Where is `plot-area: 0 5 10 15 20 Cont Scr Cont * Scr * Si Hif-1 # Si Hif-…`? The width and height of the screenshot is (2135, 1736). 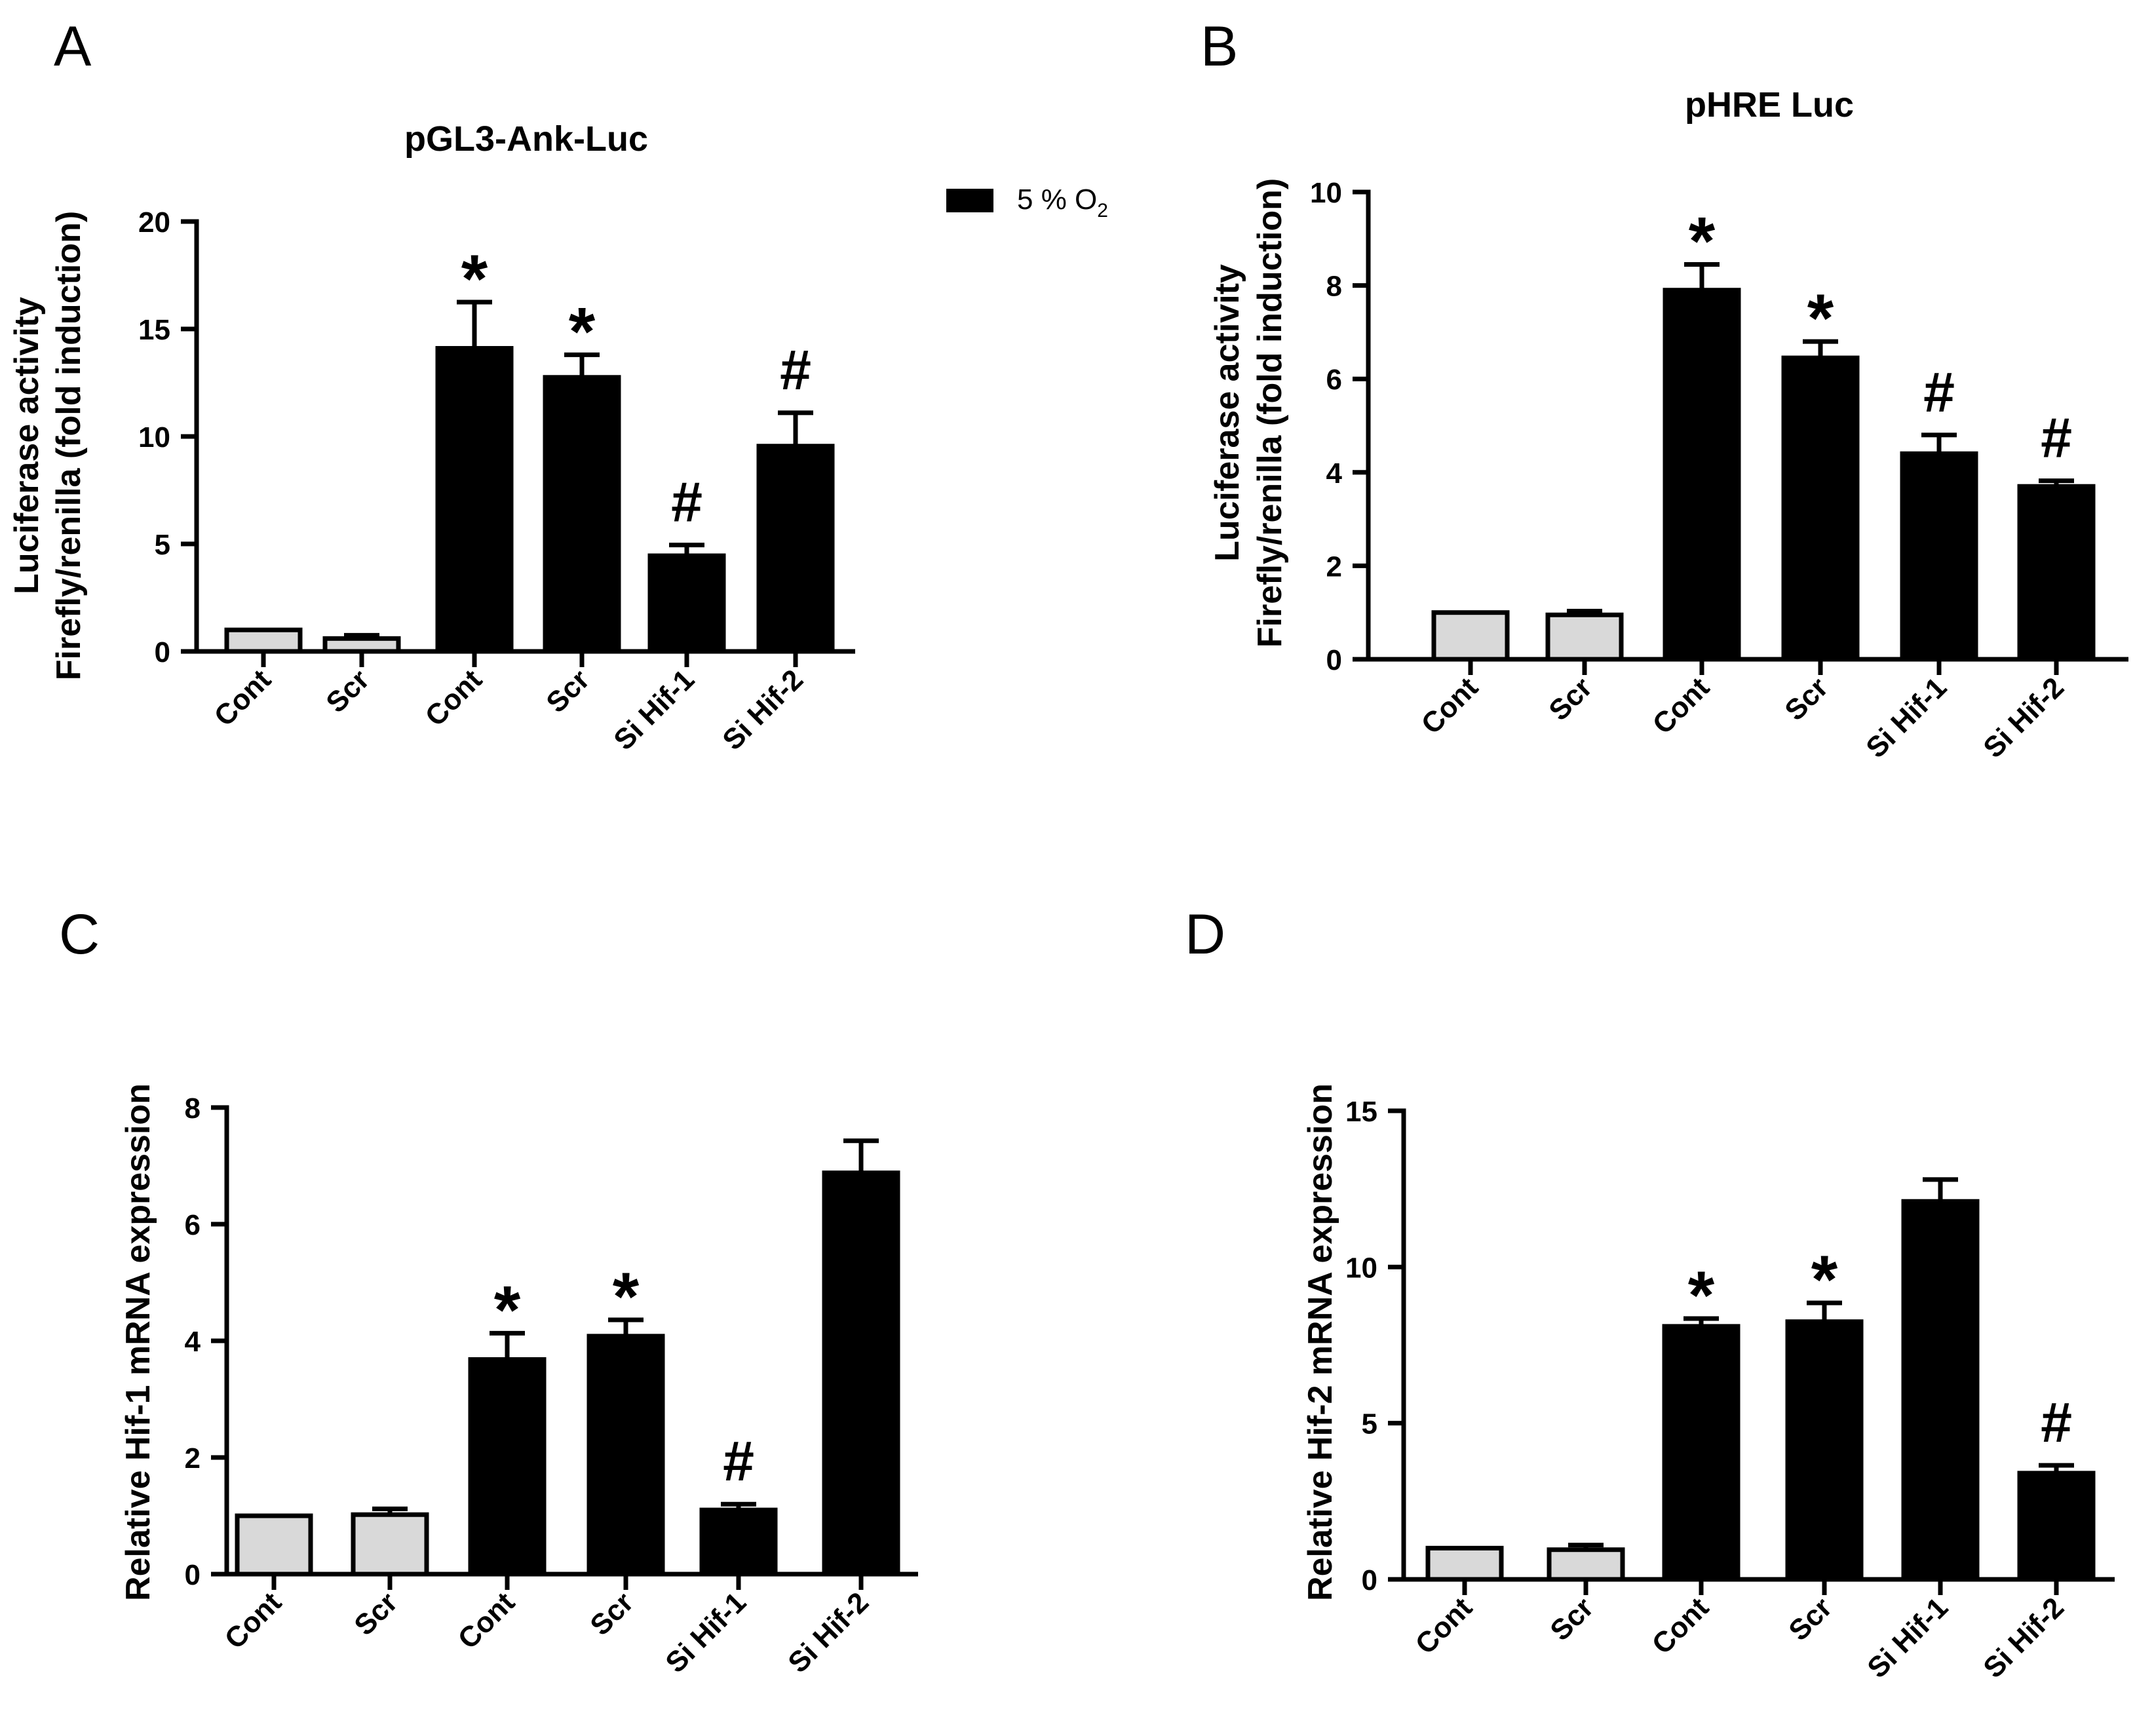 plot-area: 0 5 10 15 20 Cont Scr Cont * Scr * Si Hif-1 # Si Hif-… is located at coordinates (497, 481).